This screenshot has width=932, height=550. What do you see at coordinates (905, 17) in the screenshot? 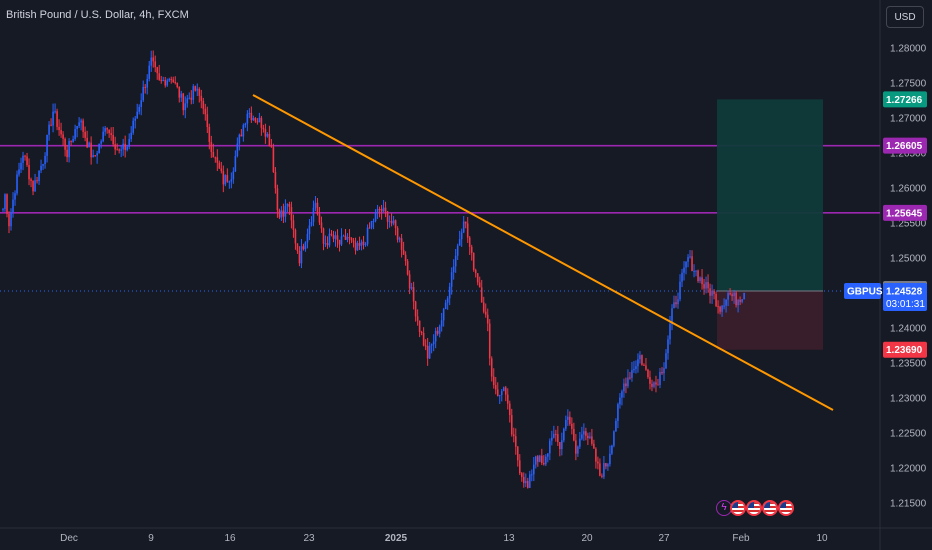
I see `currency-button: USD` at bounding box center [905, 17].